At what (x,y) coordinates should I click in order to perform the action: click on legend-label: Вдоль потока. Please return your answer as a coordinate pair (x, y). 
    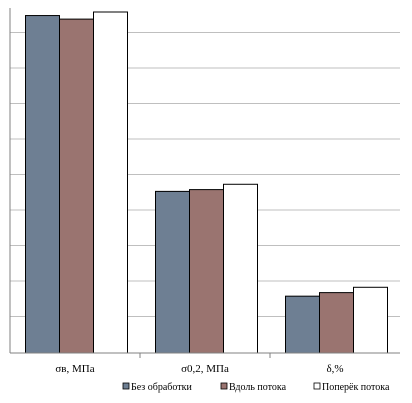
    Looking at the image, I should click on (258, 387).